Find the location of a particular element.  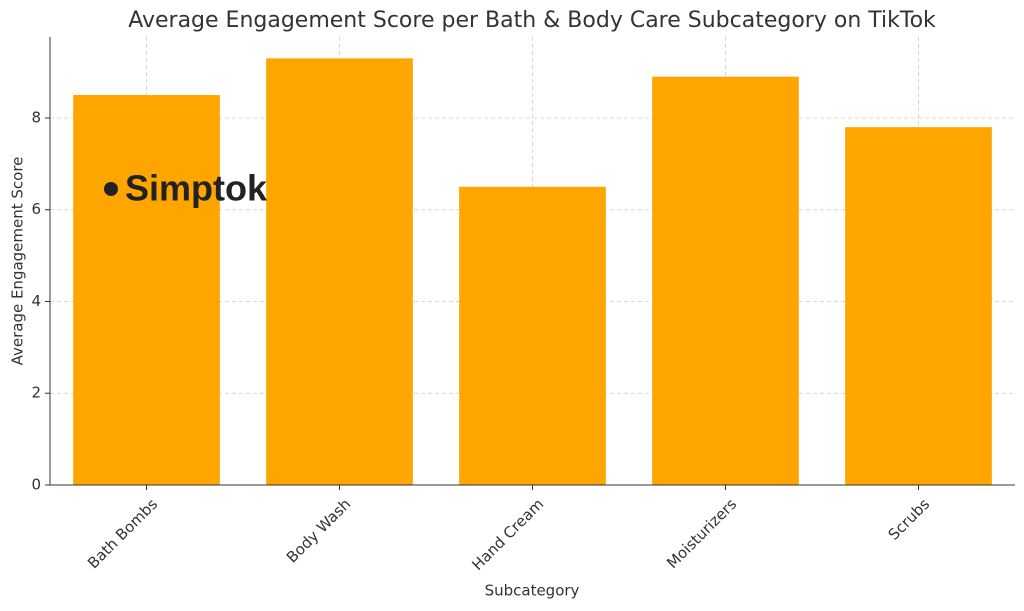

watermark: Simptok is located at coordinates (196, 188).